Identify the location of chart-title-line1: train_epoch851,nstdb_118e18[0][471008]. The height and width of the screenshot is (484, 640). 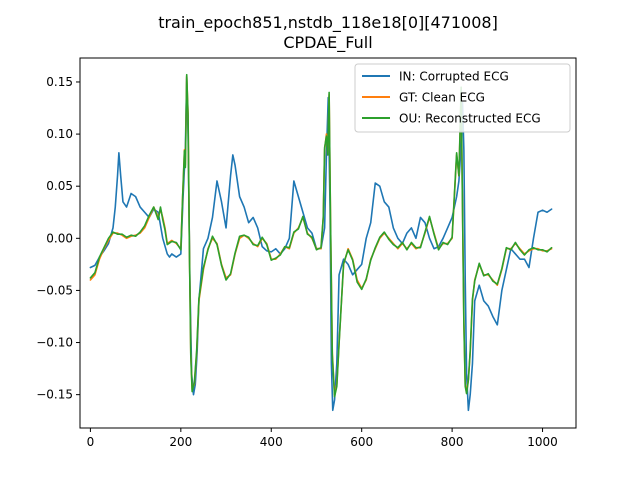
(328, 23).